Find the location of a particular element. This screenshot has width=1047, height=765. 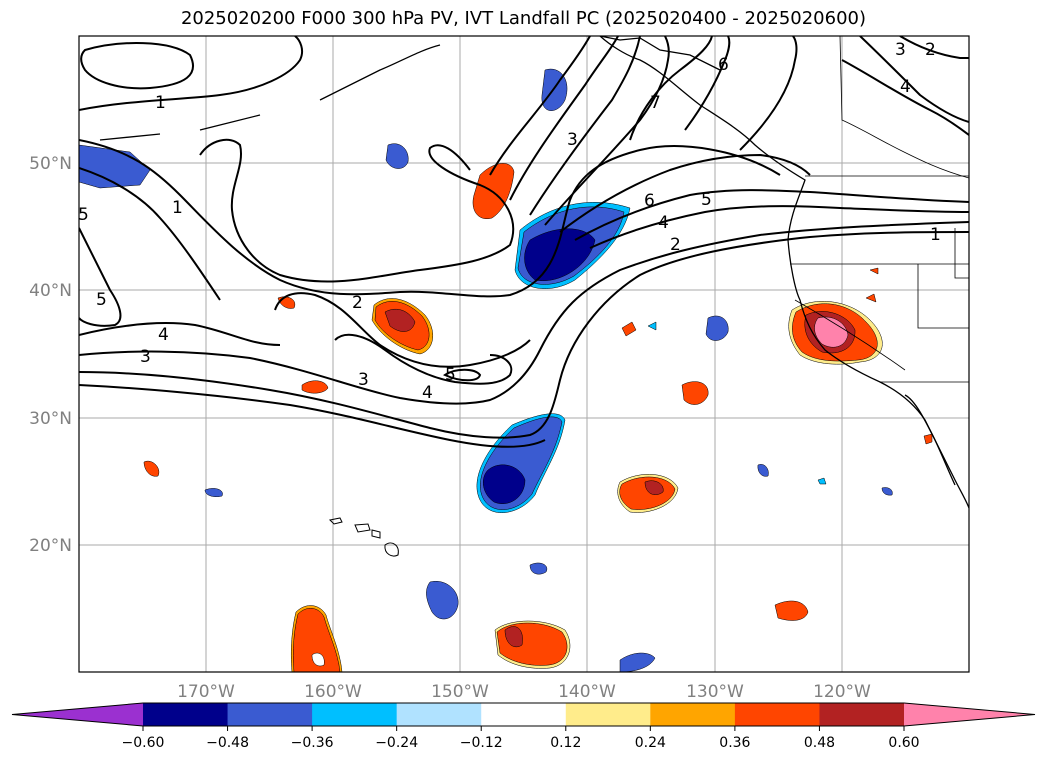

lon-label-120w: 120°W is located at coordinates (842, 692).